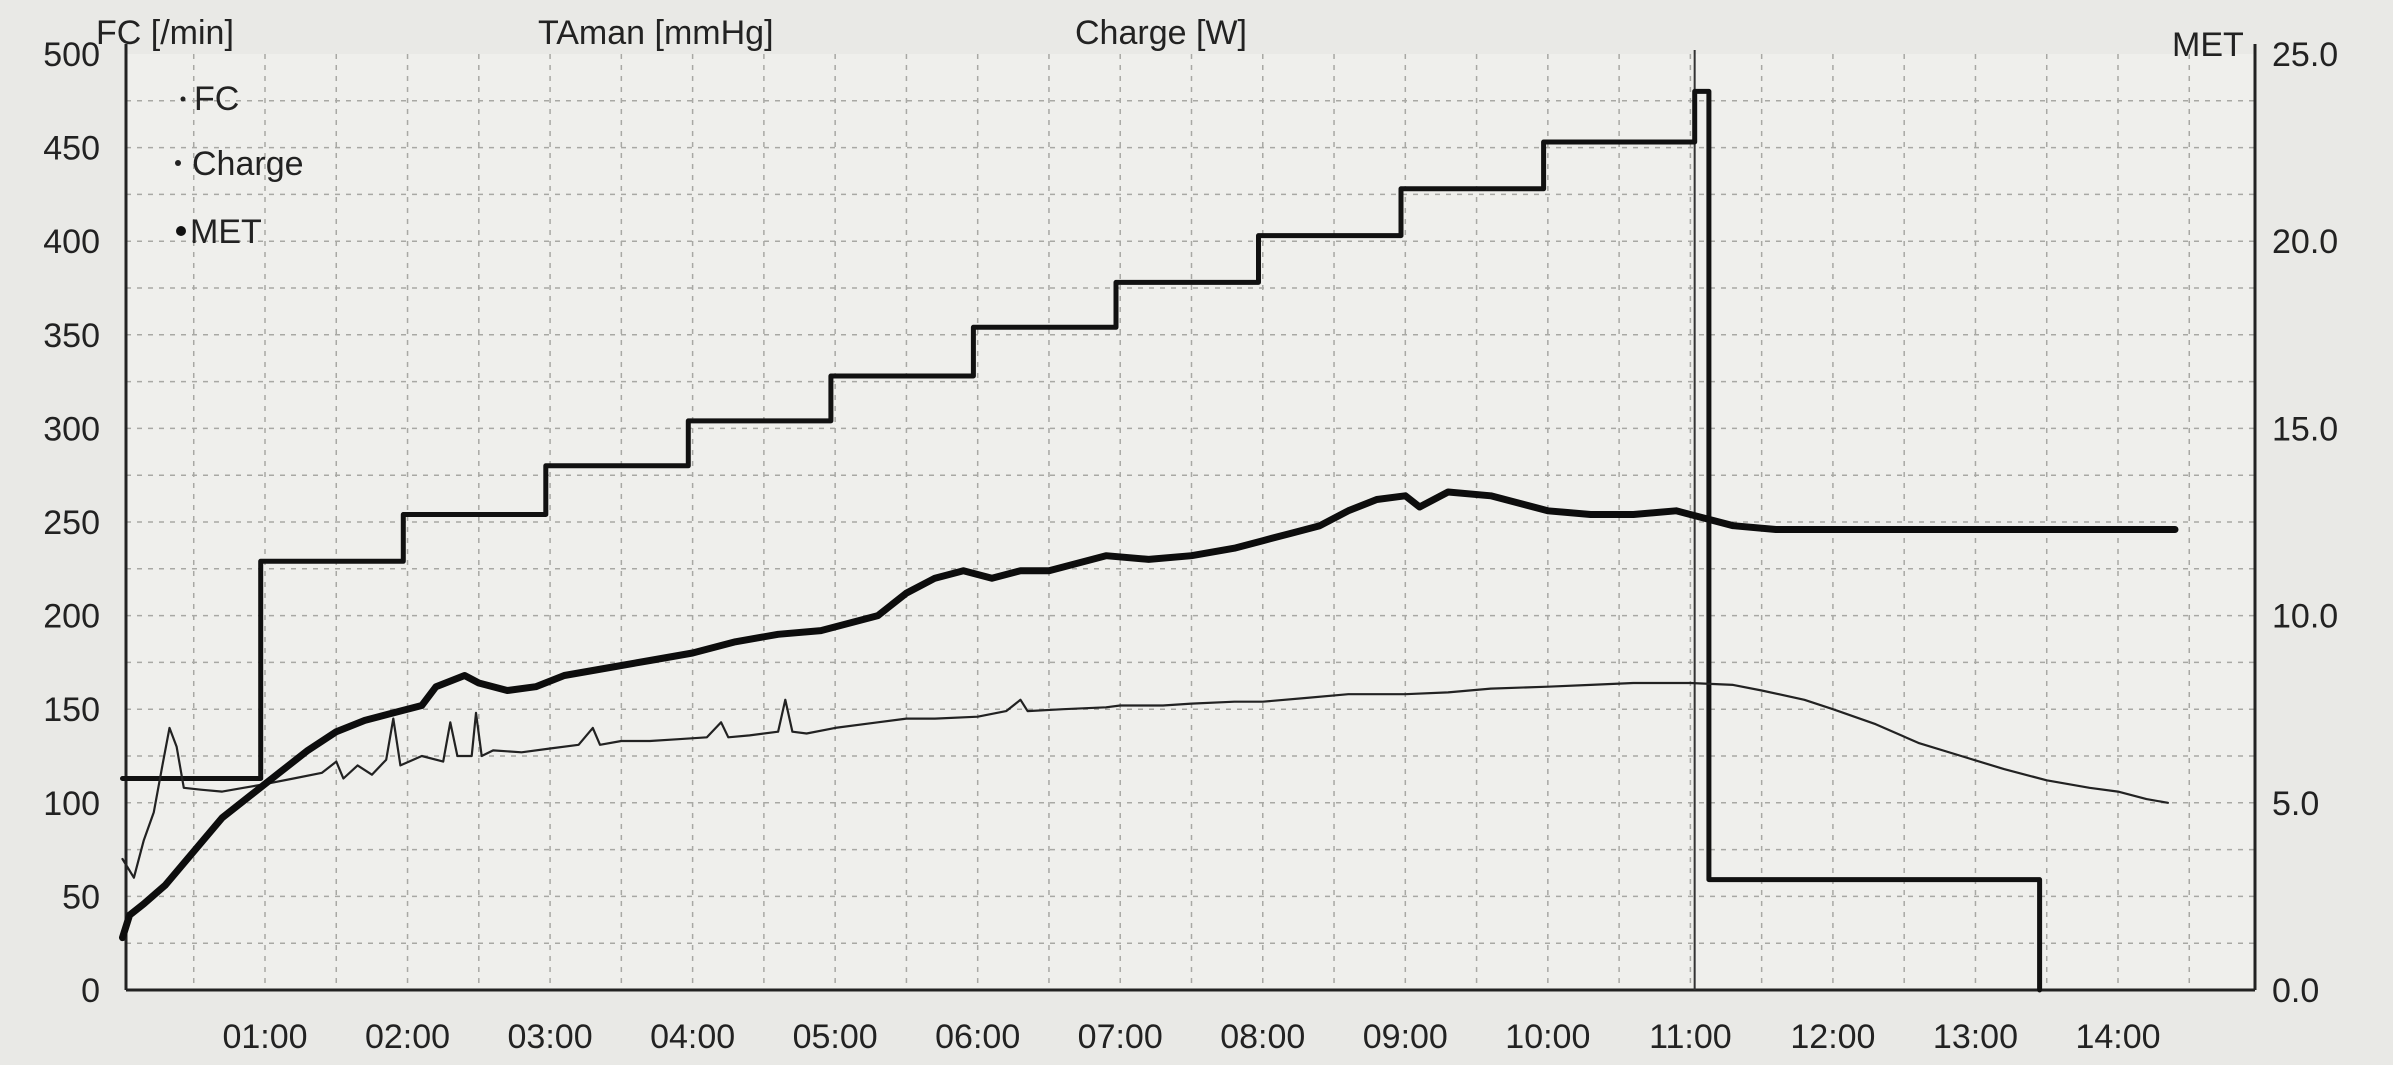  What do you see at coordinates (2295, 804) in the screenshot?
I see `right-tick-label: 5.0` at bounding box center [2295, 804].